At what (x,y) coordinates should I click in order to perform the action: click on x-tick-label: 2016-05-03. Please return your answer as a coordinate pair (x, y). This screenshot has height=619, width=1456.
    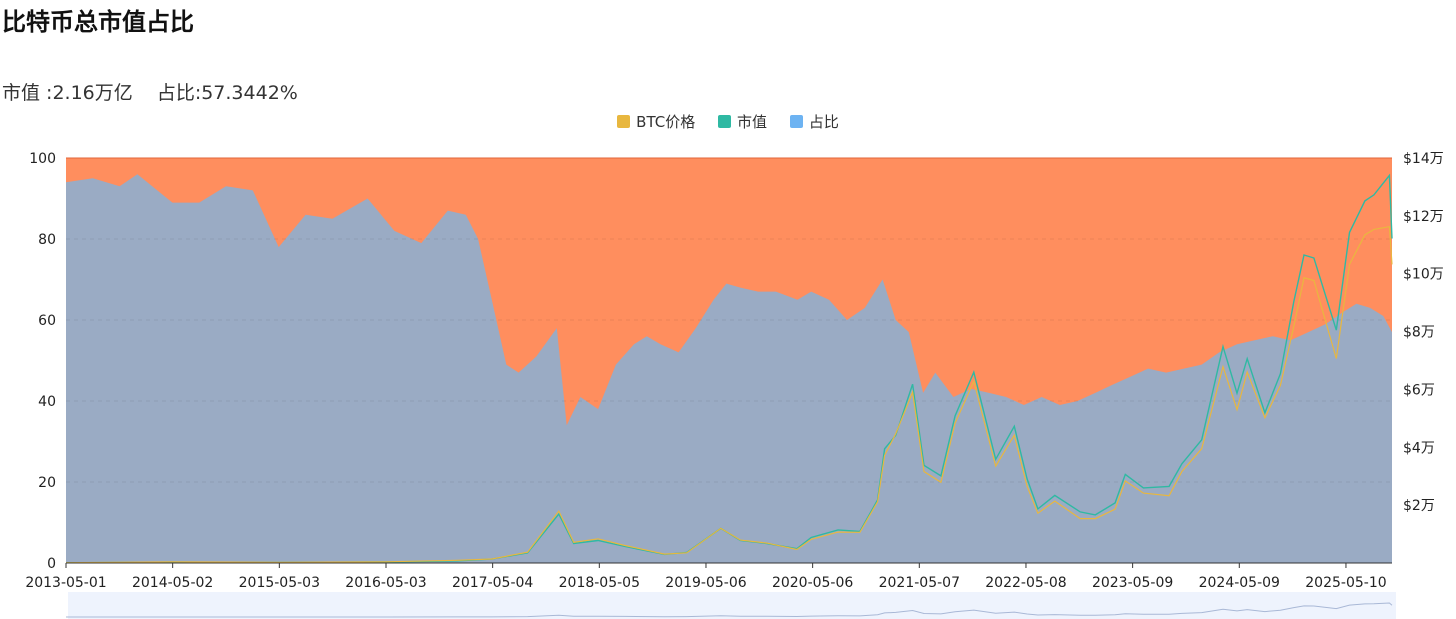
    Looking at the image, I should click on (385, 583).